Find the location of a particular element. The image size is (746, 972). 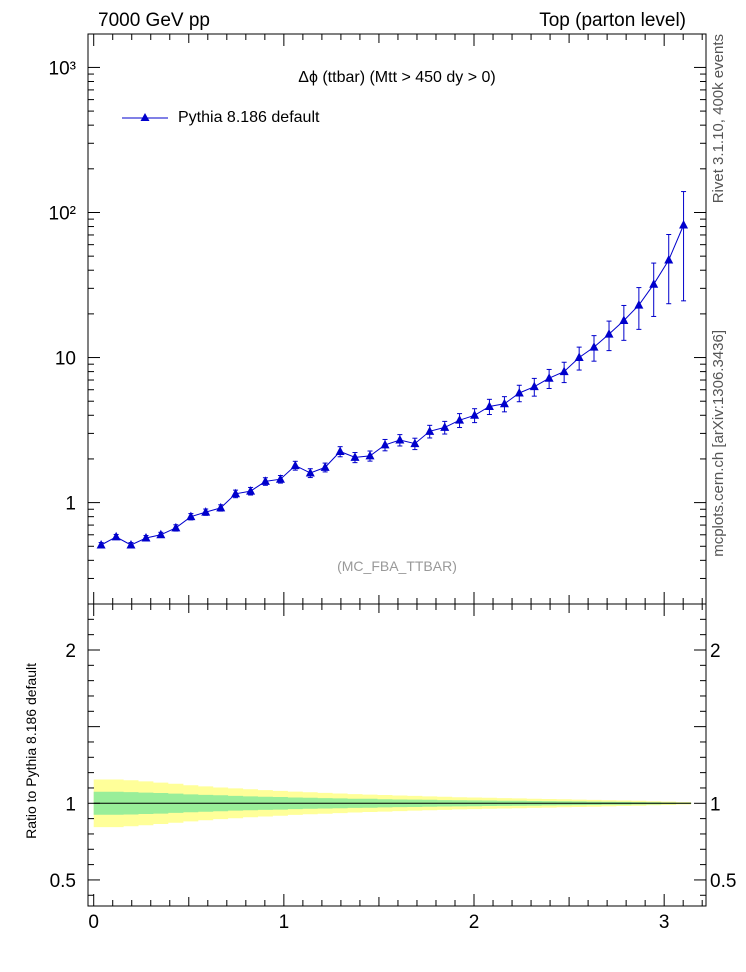

legend: Pythia 8.186 default is located at coordinates (221, 117).